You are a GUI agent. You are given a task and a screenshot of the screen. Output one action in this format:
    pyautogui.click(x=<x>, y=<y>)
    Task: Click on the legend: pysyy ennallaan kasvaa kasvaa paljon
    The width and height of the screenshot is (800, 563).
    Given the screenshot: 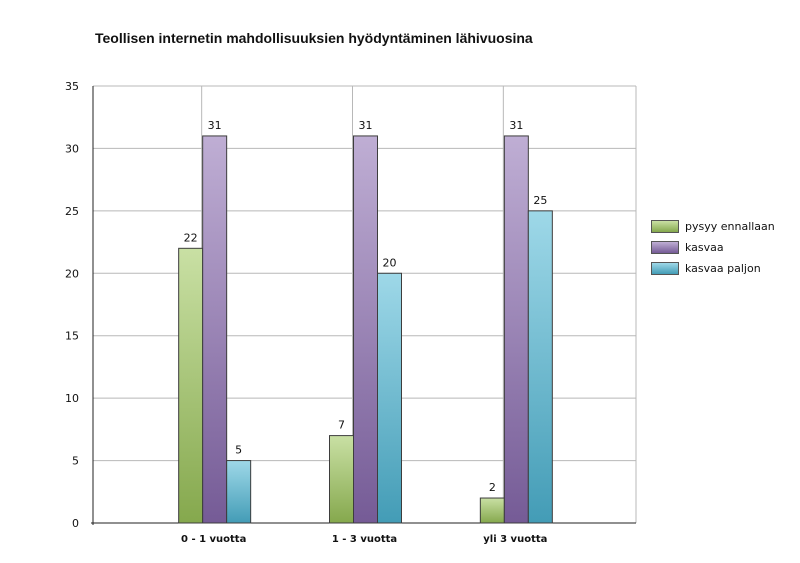 What is the action you would take?
    pyautogui.click(x=716, y=247)
    